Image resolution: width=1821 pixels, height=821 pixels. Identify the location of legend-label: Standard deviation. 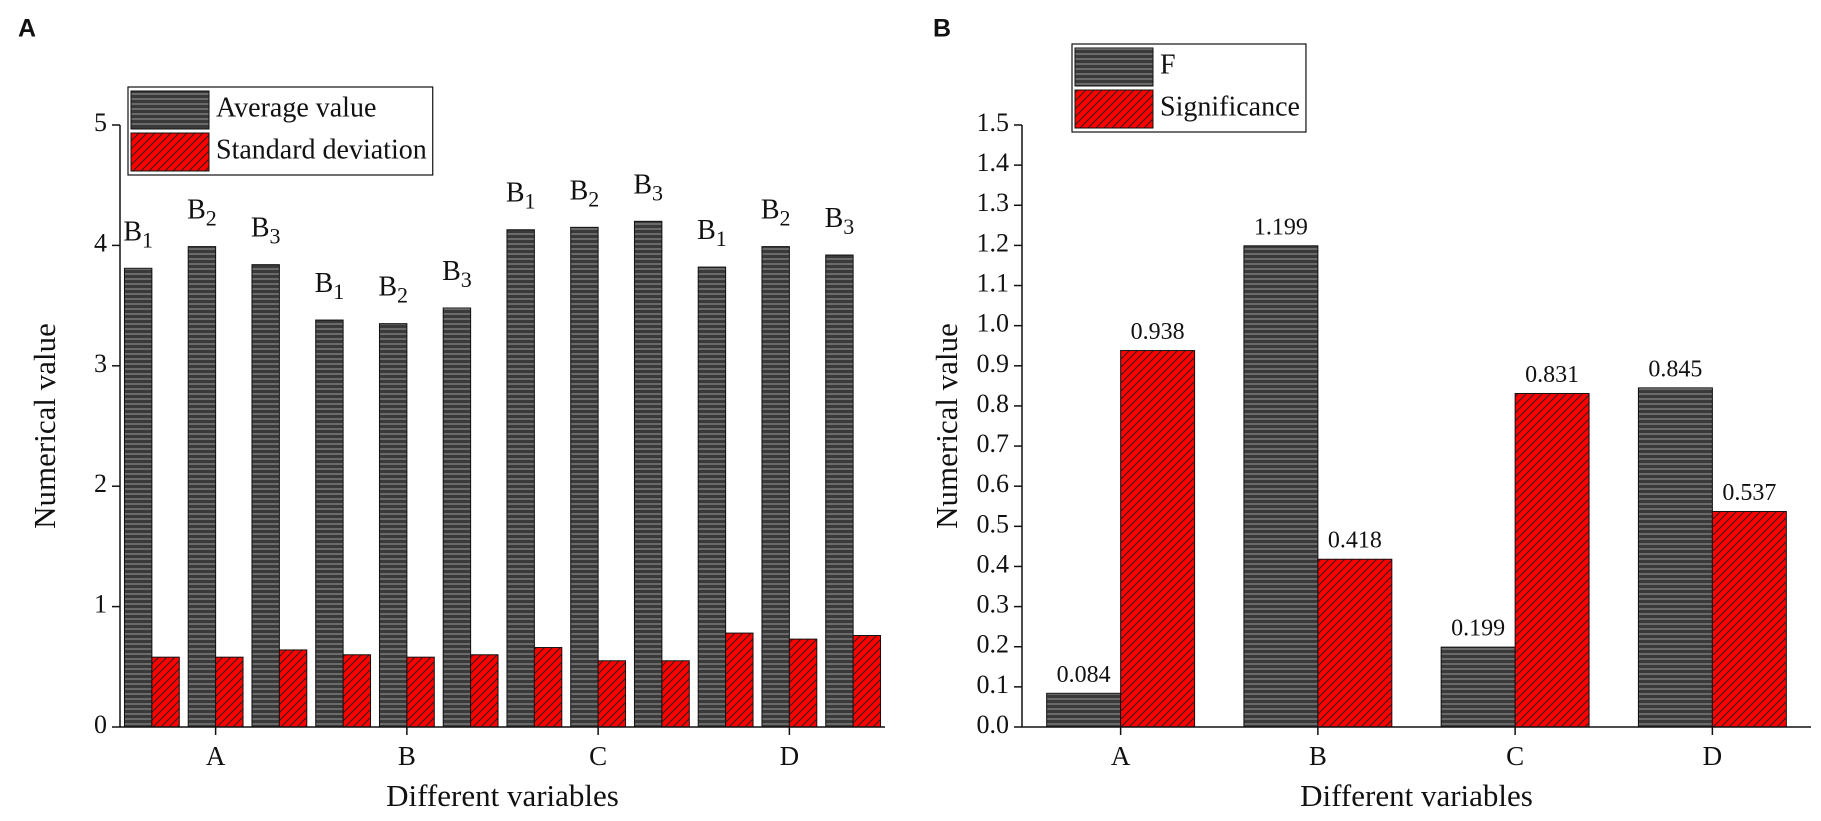
(321, 149).